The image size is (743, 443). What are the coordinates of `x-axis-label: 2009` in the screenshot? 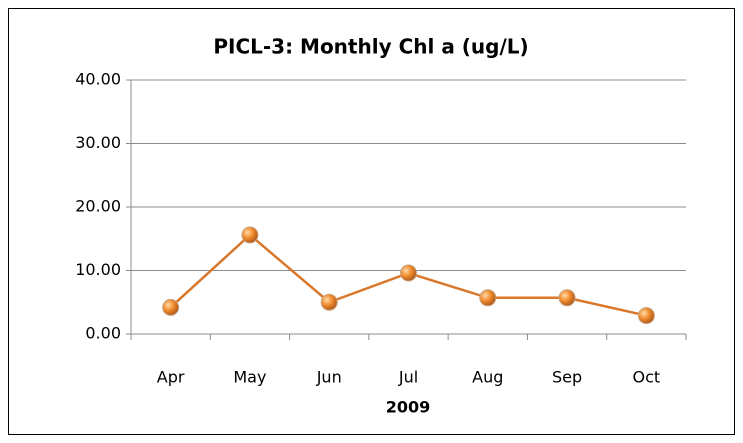 It's located at (408, 407).